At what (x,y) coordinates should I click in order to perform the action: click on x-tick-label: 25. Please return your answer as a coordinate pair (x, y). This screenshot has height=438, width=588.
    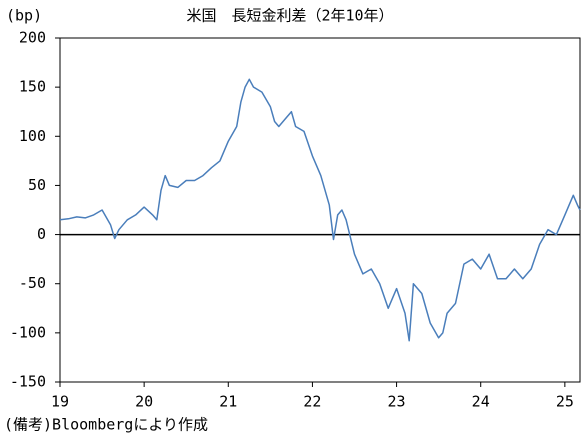
    Looking at the image, I should click on (565, 402).